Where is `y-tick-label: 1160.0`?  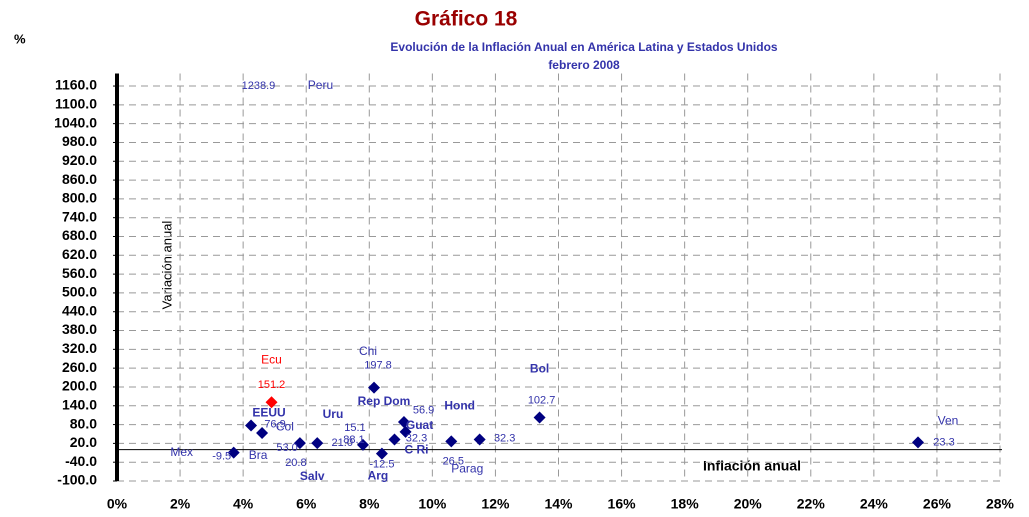
y-tick-label: 1160.0 is located at coordinates (76, 85).